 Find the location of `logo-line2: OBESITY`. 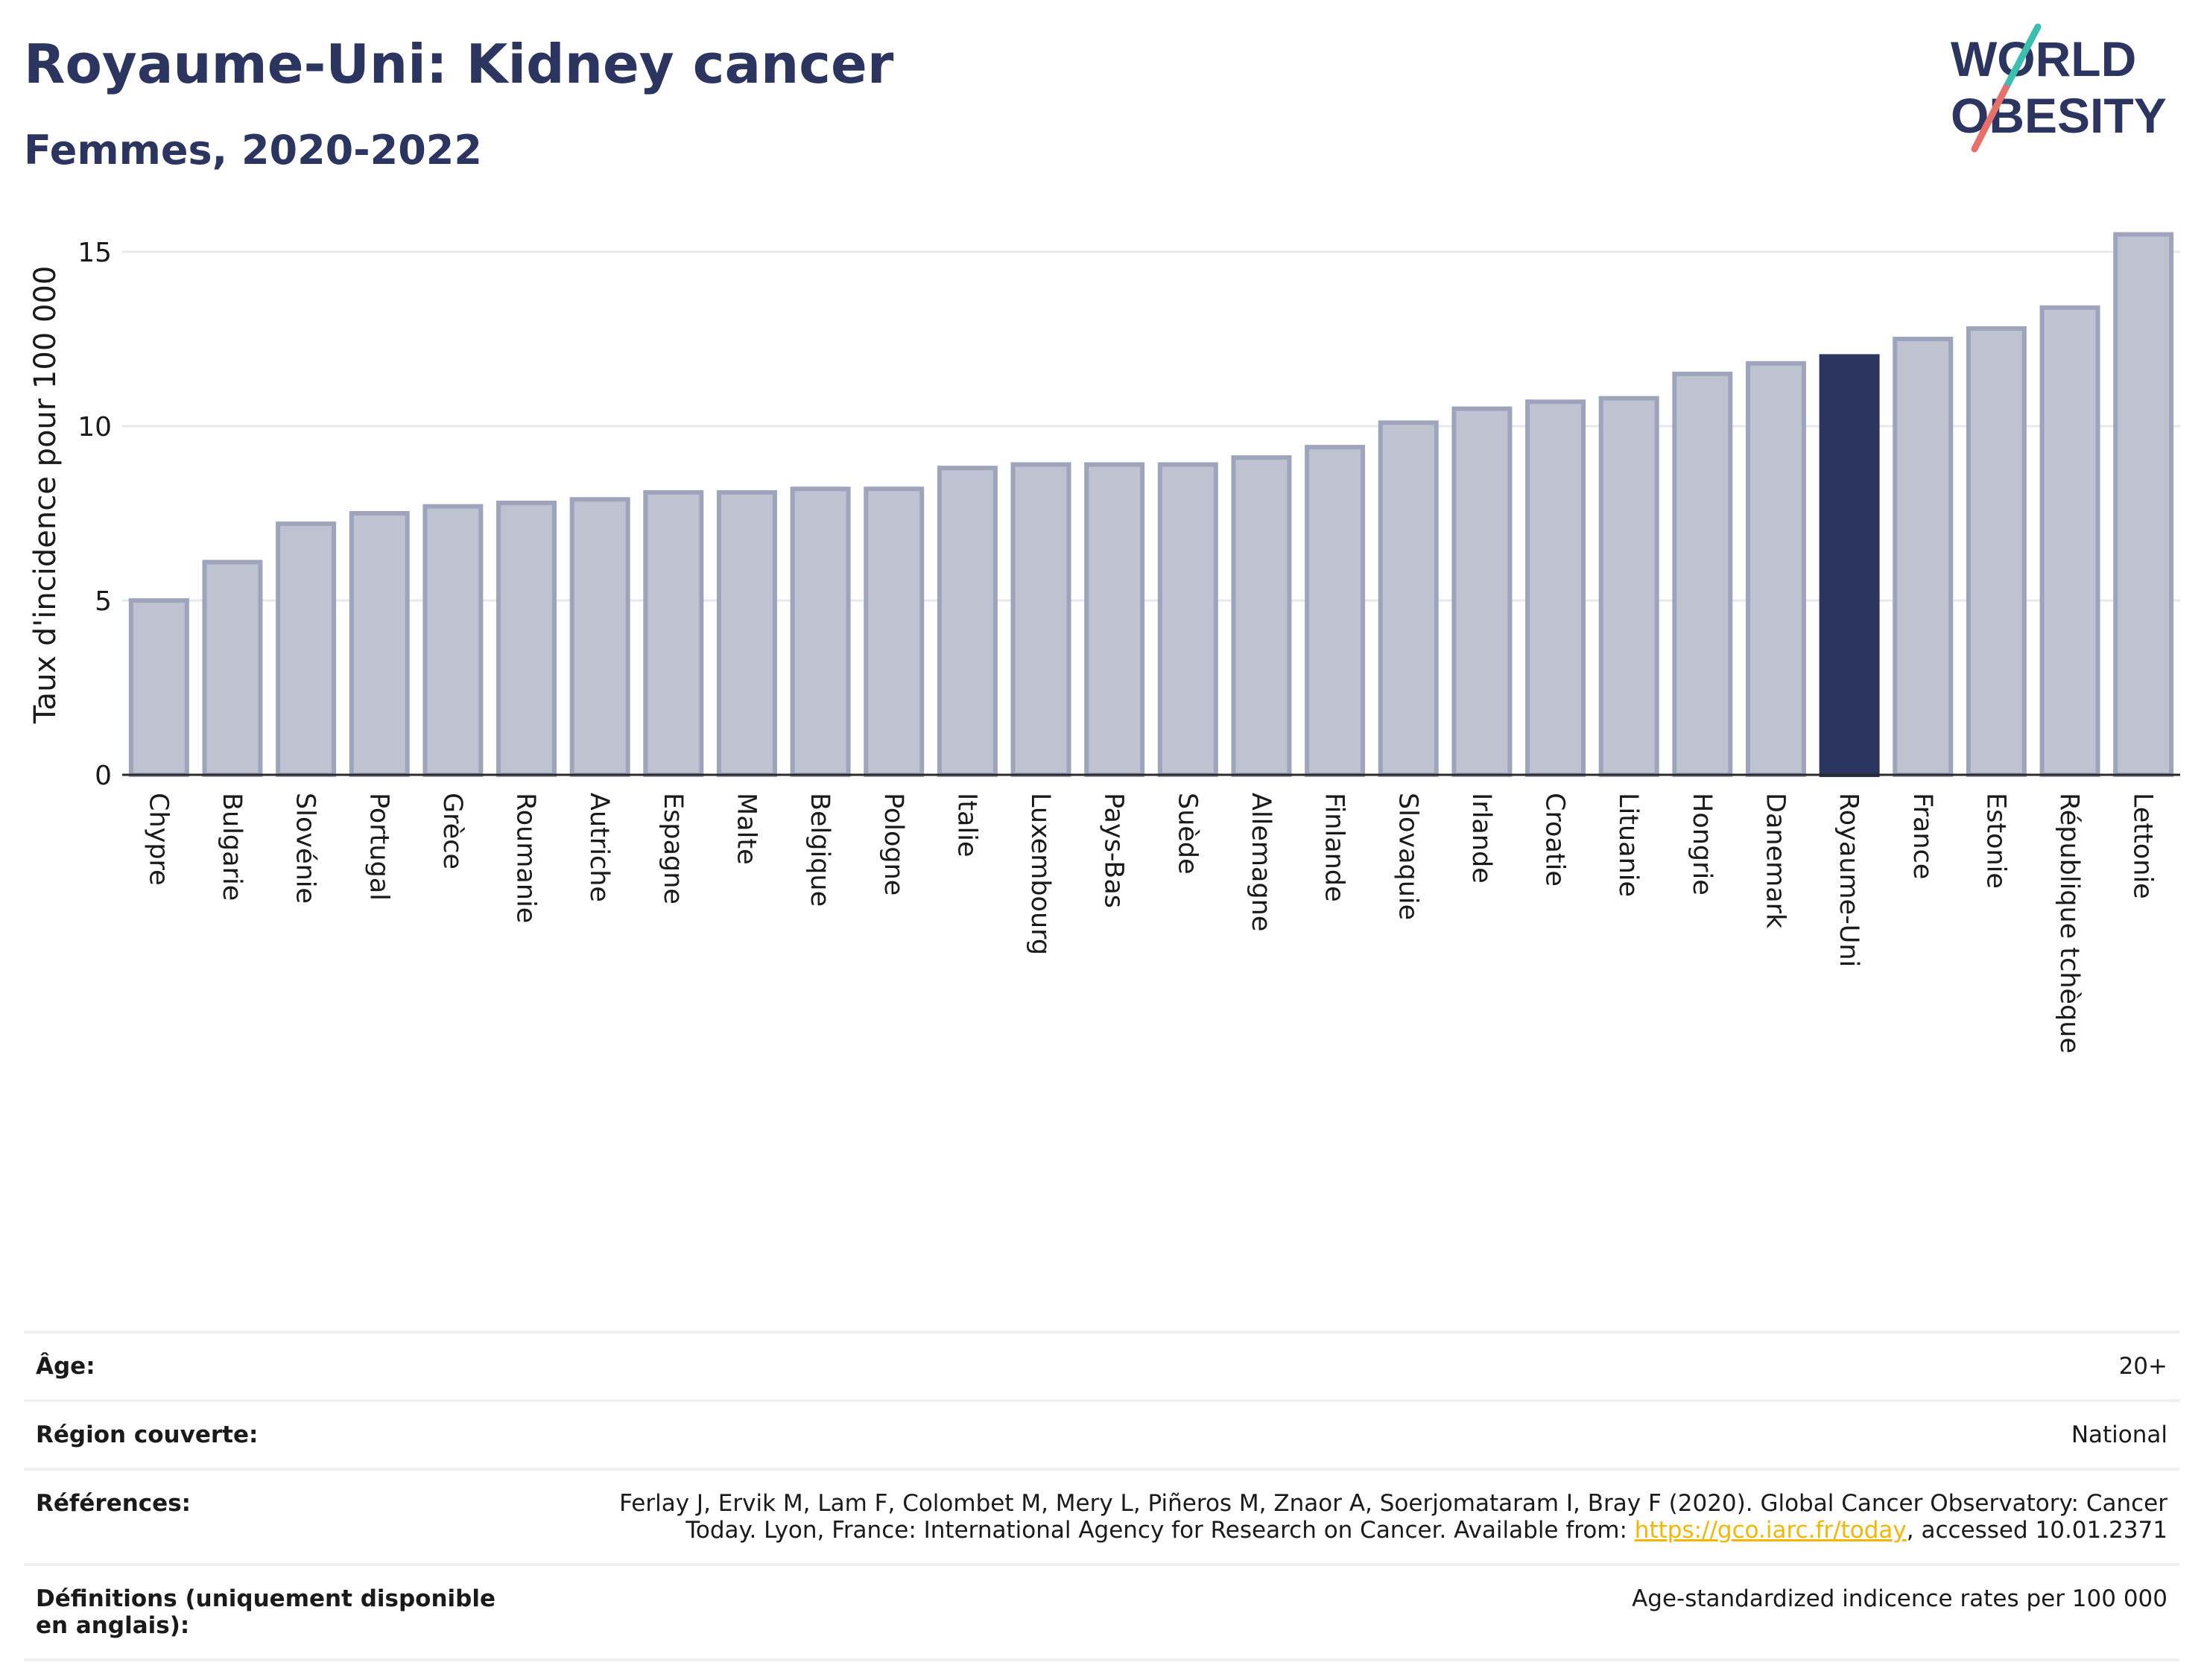

logo-line2: OBESITY is located at coordinates (2059, 115).